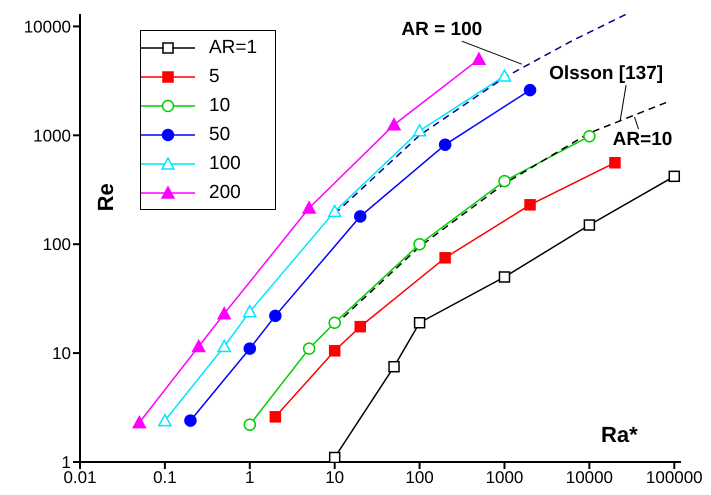 This screenshot has height=495, width=711. Describe the element at coordinates (225, 193) in the screenshot. I see `legend-label: 200` at that location.